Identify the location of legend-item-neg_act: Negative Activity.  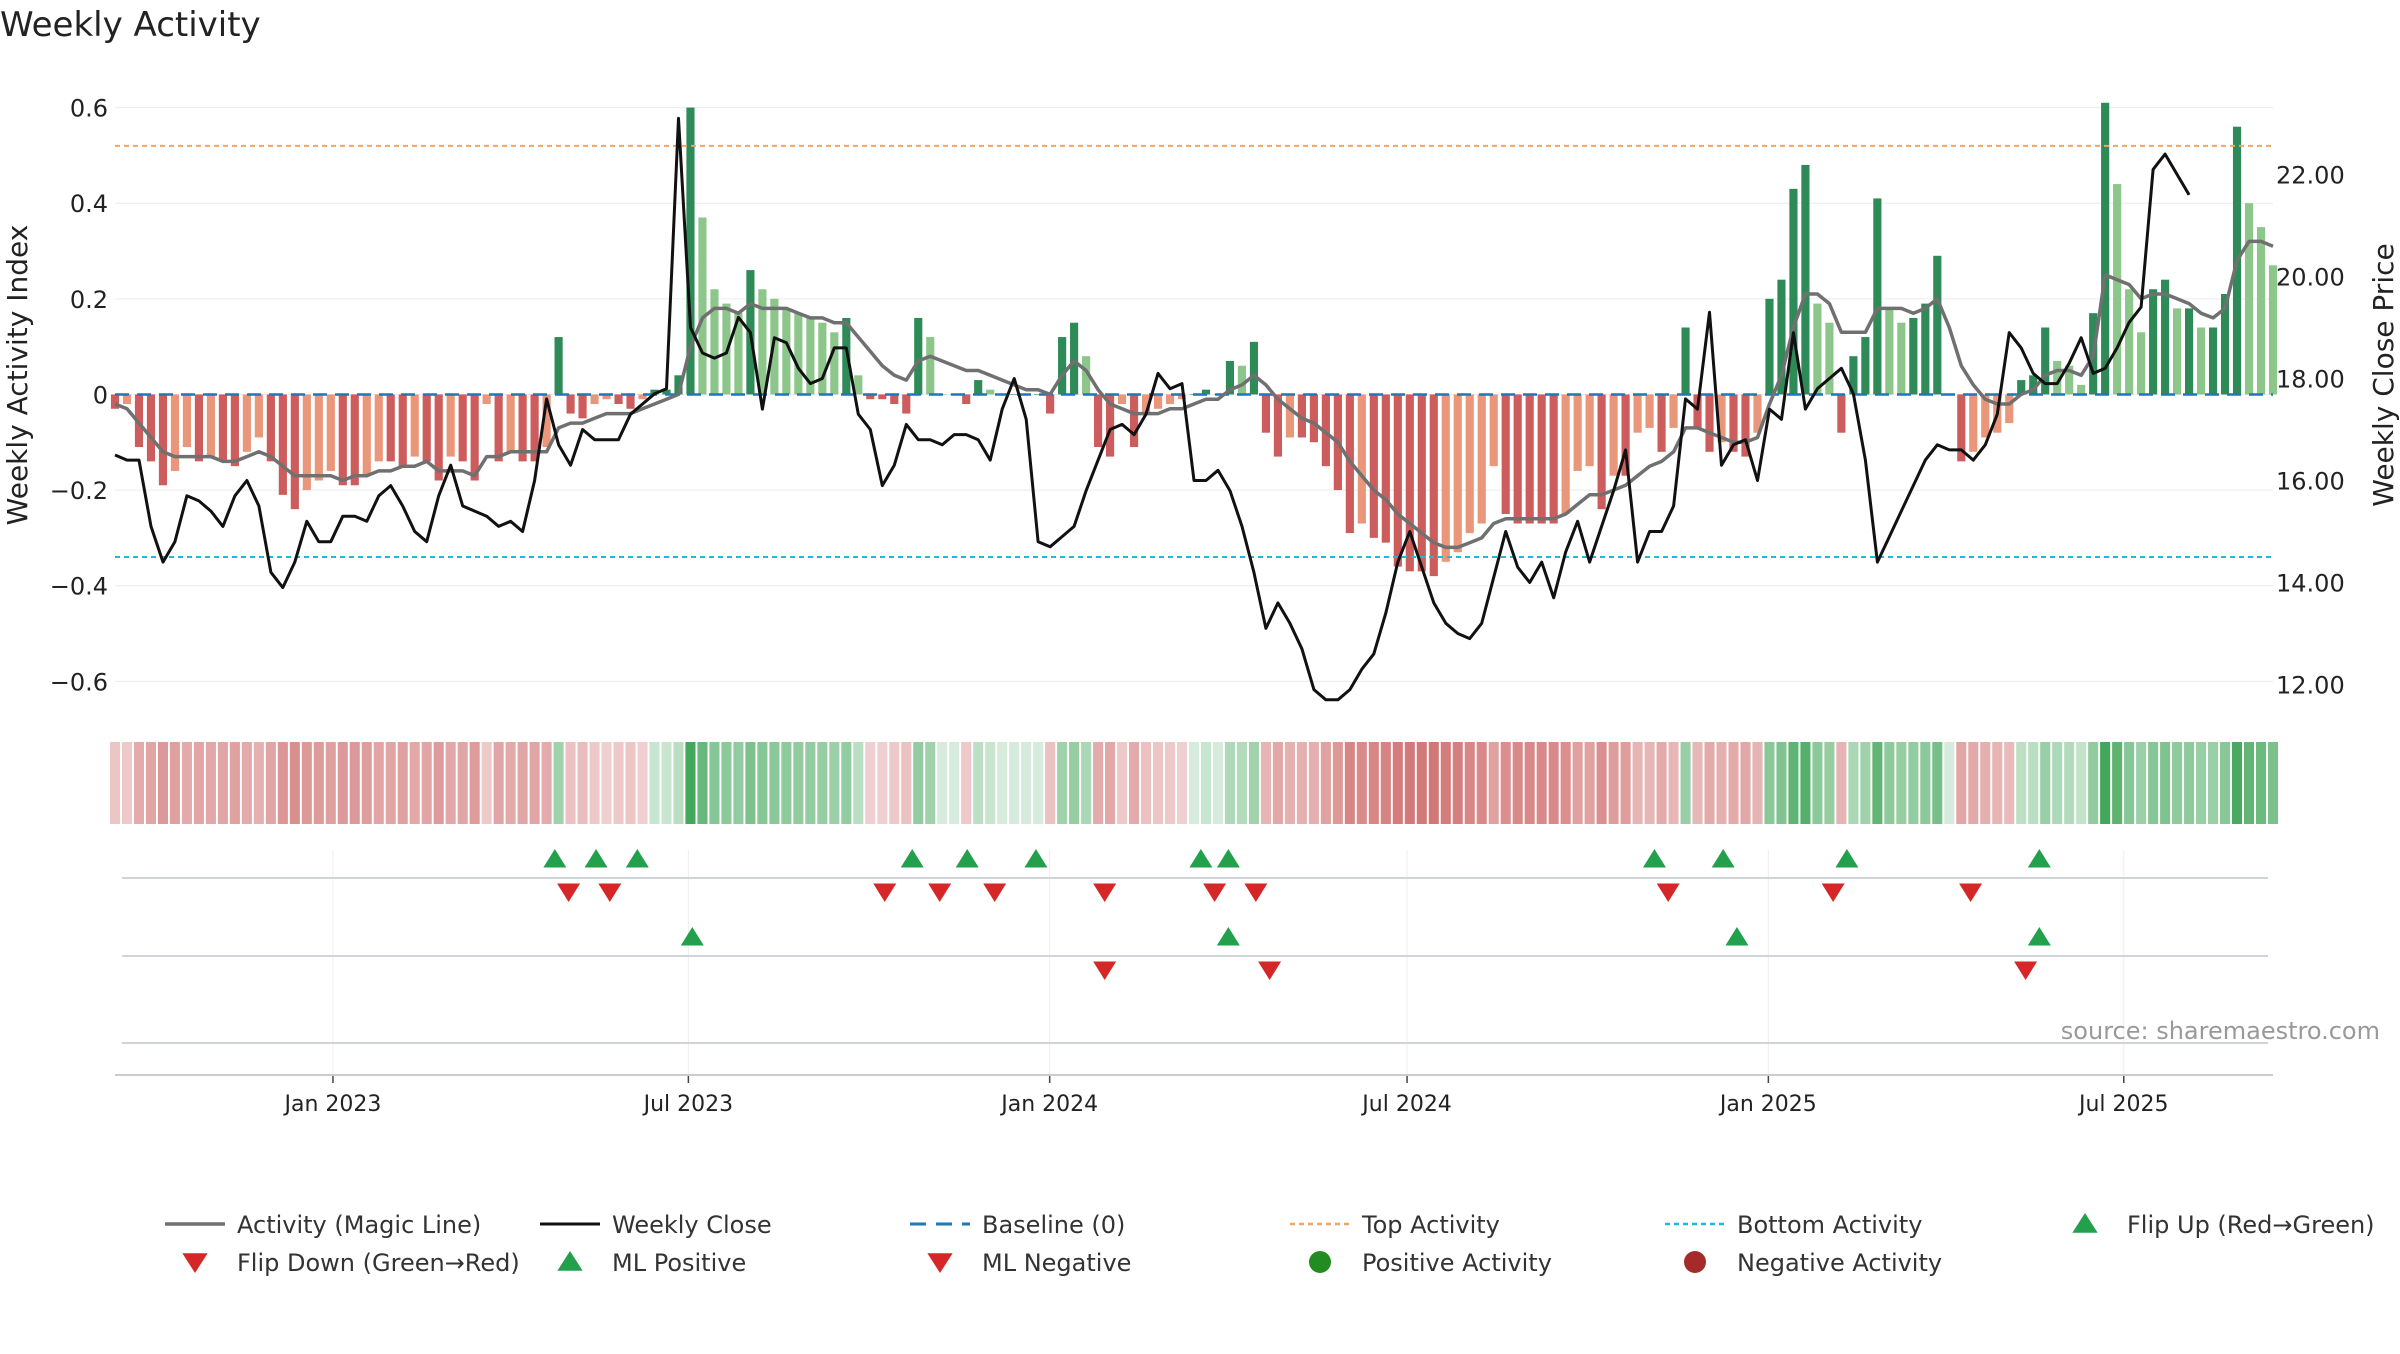
(1813, 1263).